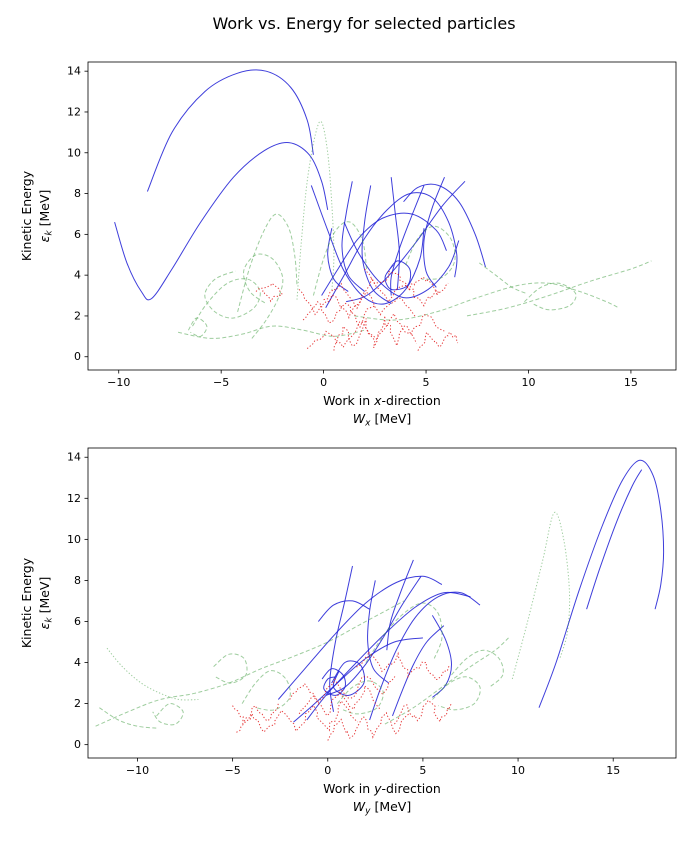  Describe the element at coordinates (382, 420) in the screenshot. I see `x-axis-label-units: Wx [MeV]` at that location.